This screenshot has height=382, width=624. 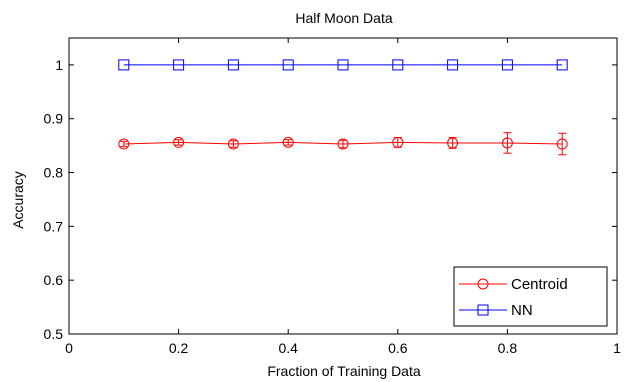 I want to click on legend-marker-centroid, so click(x=483, y=284).